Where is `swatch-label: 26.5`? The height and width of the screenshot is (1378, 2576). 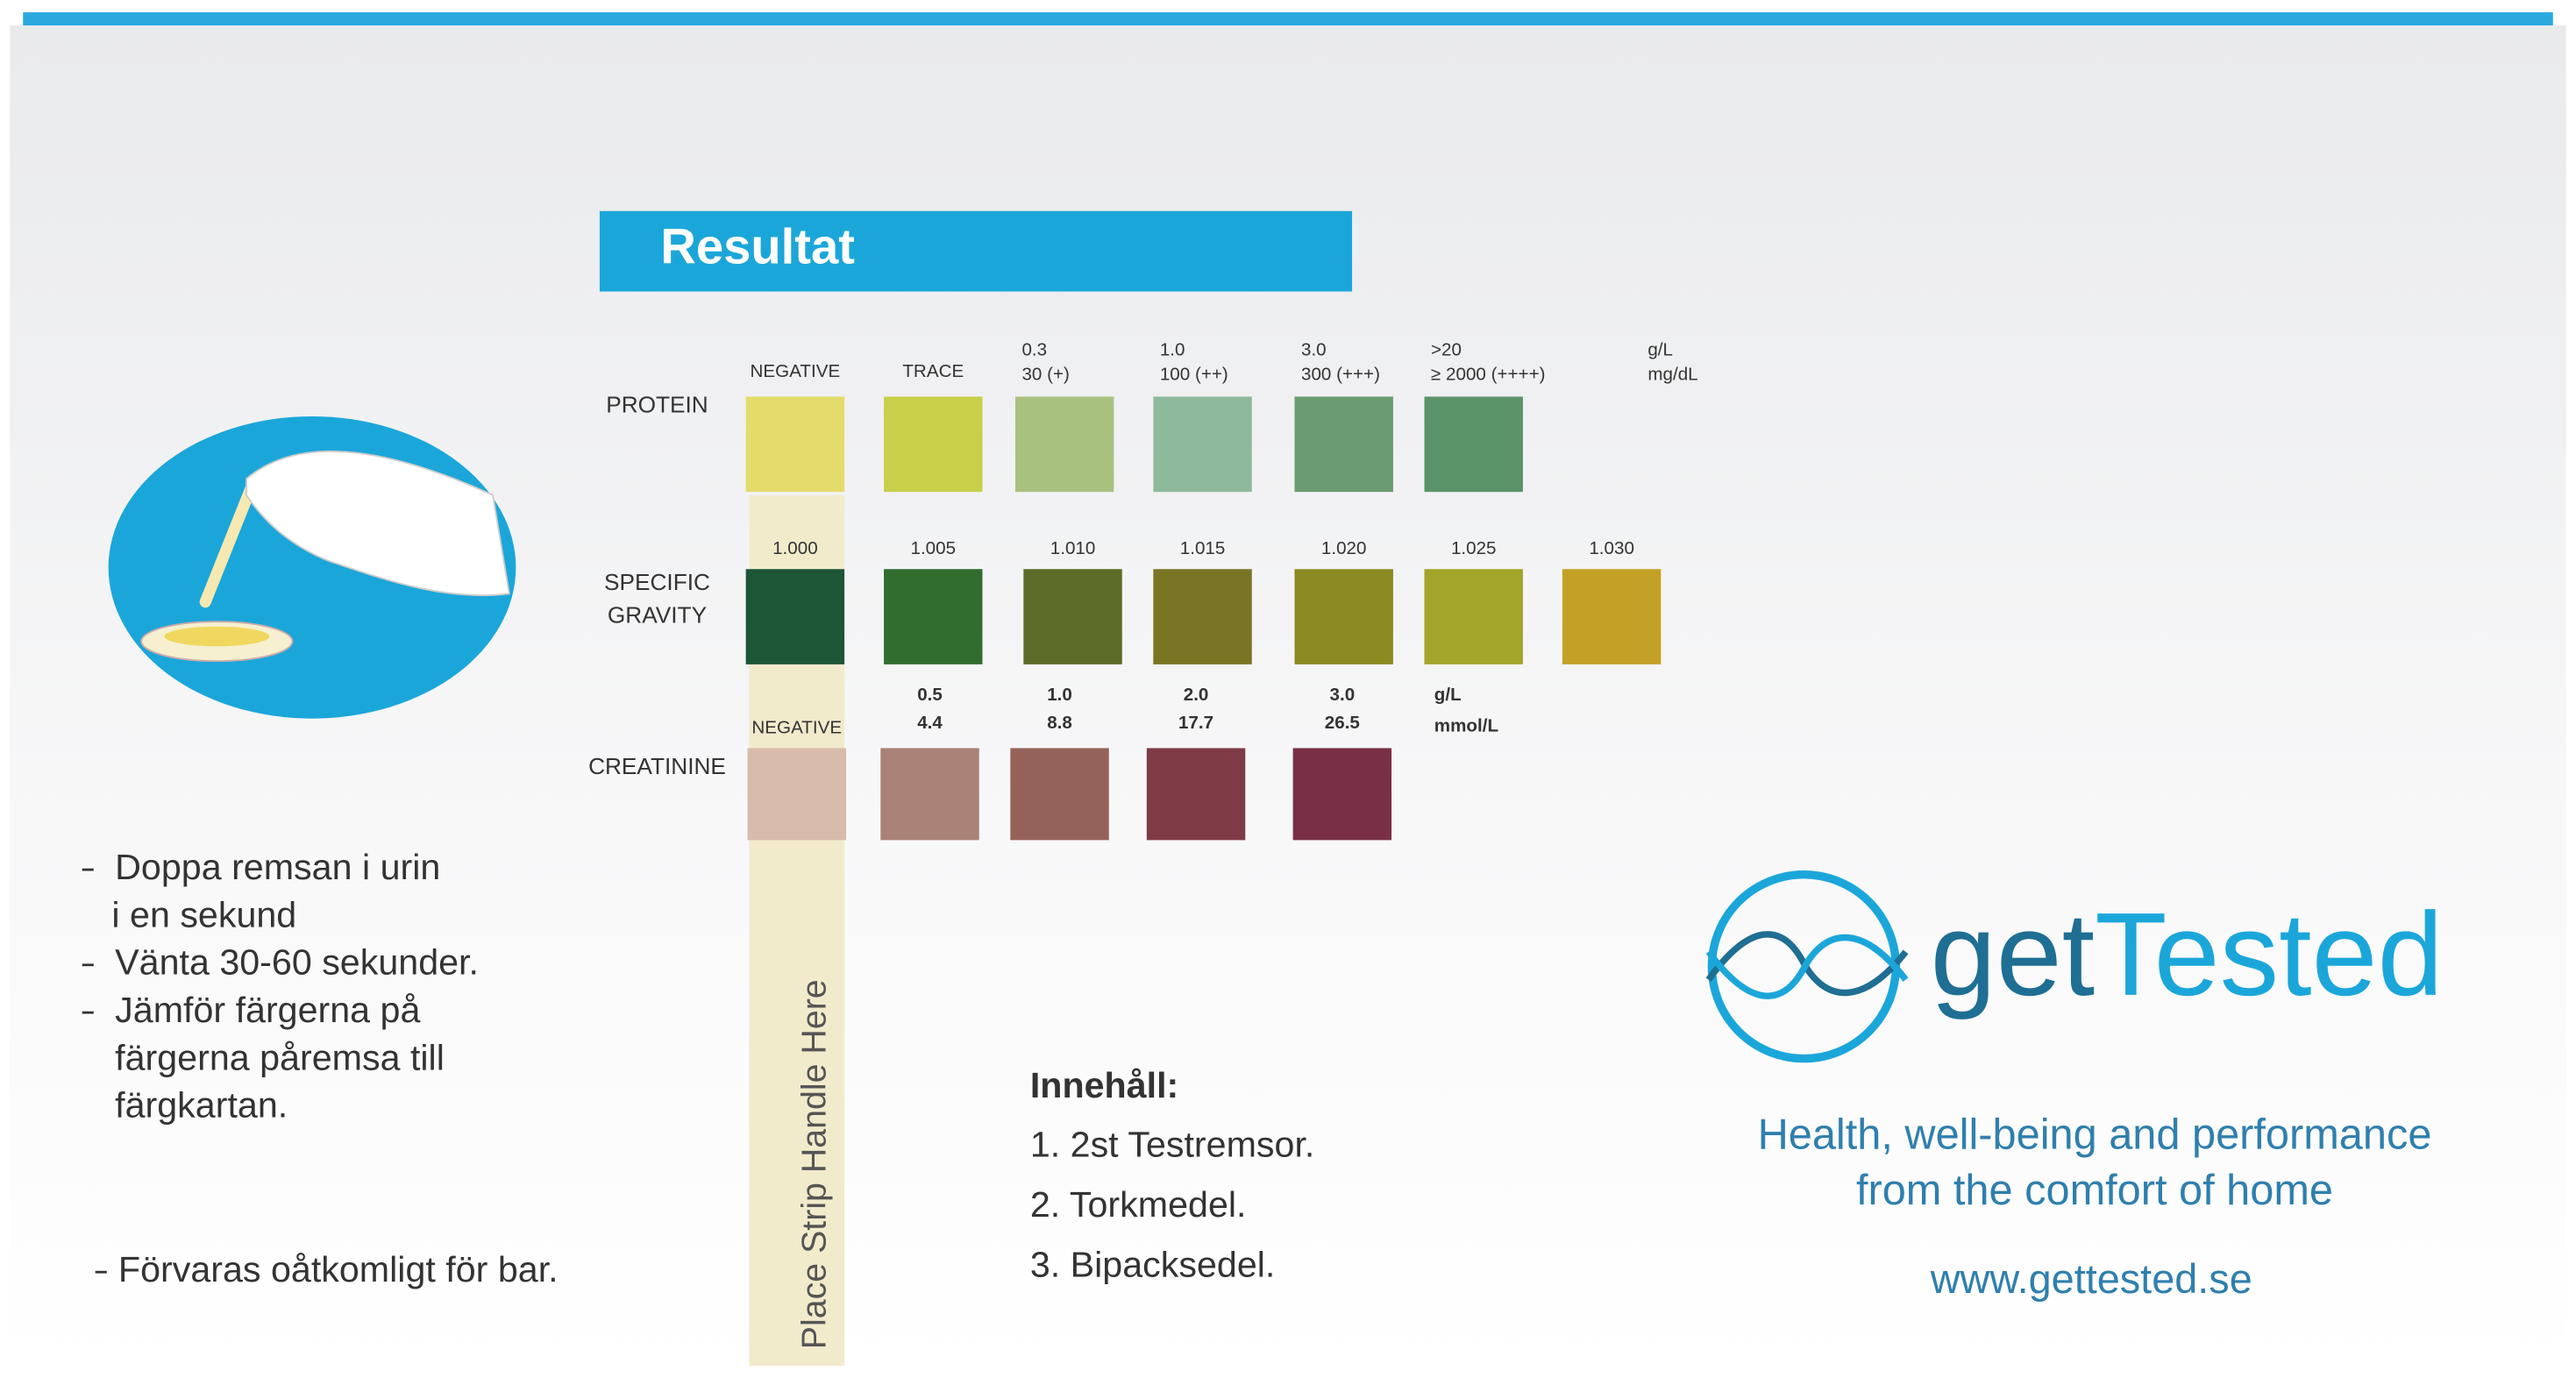 swatch-label: 26.5 is located at coordinates (1342, 723).